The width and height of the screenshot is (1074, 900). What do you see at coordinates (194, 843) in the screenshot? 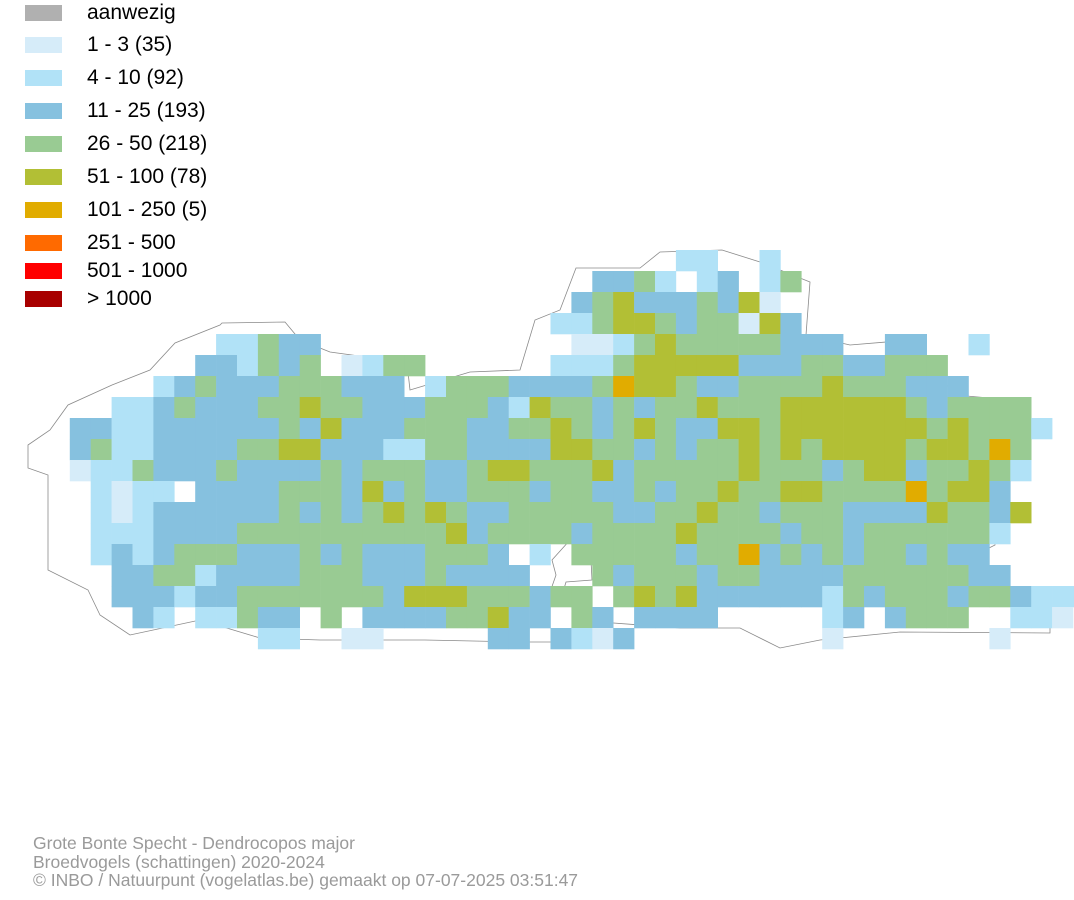
I see `species-name: Grote Bonte Specht - Dendrocopos major` at bounding box center [194, 843].